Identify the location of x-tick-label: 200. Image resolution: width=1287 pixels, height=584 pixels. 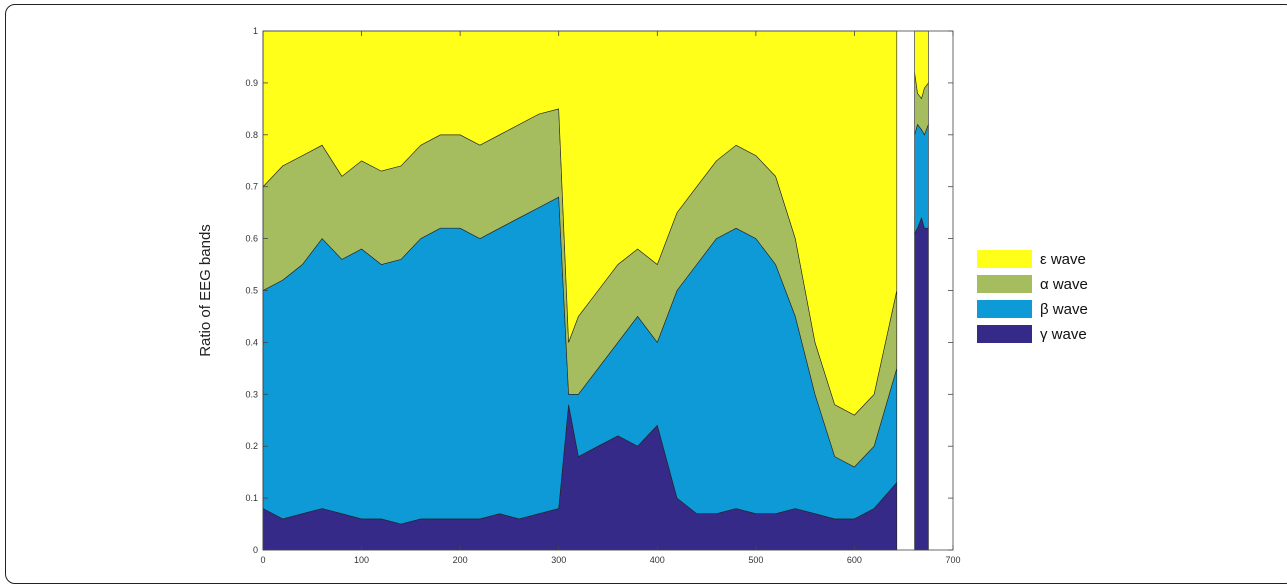
(460, 560).